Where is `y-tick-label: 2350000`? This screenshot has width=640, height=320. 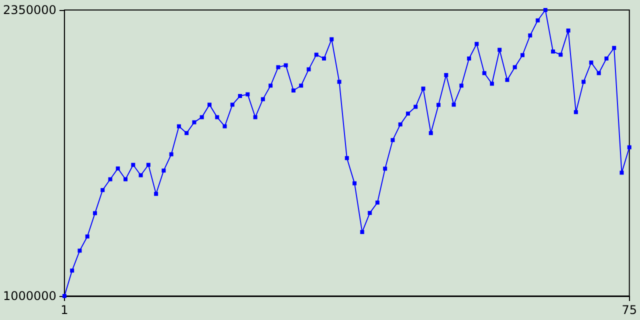 y-tick-label: 2350000 is located at coordinates (29, 10).